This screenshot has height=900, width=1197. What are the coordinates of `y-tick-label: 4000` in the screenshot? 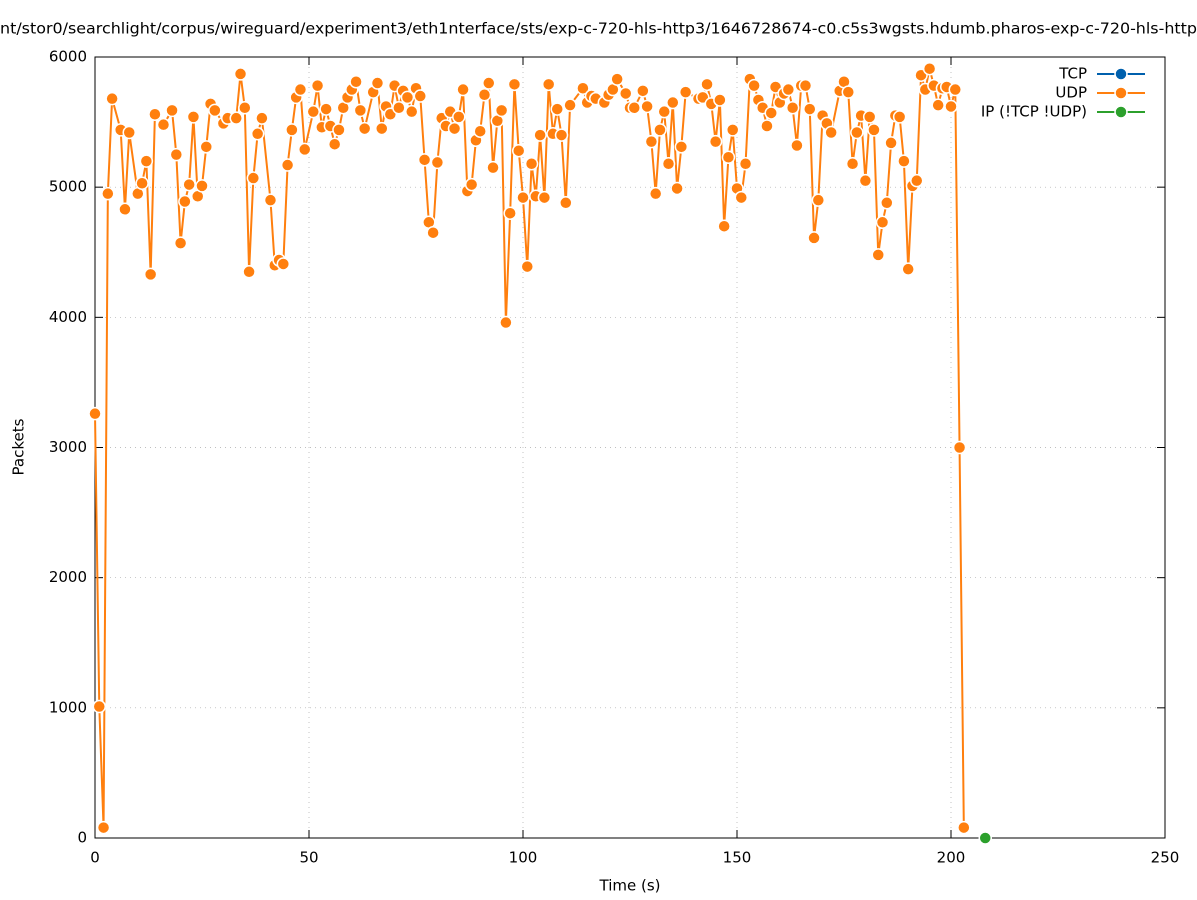 It's located at (68, 317).